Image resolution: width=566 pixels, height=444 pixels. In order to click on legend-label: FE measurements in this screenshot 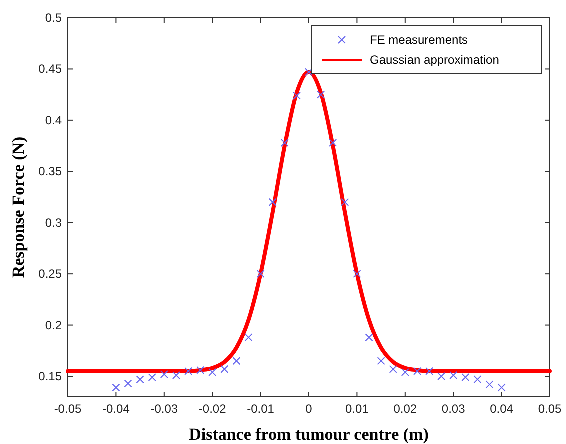, I will do `click(419, 40)`.